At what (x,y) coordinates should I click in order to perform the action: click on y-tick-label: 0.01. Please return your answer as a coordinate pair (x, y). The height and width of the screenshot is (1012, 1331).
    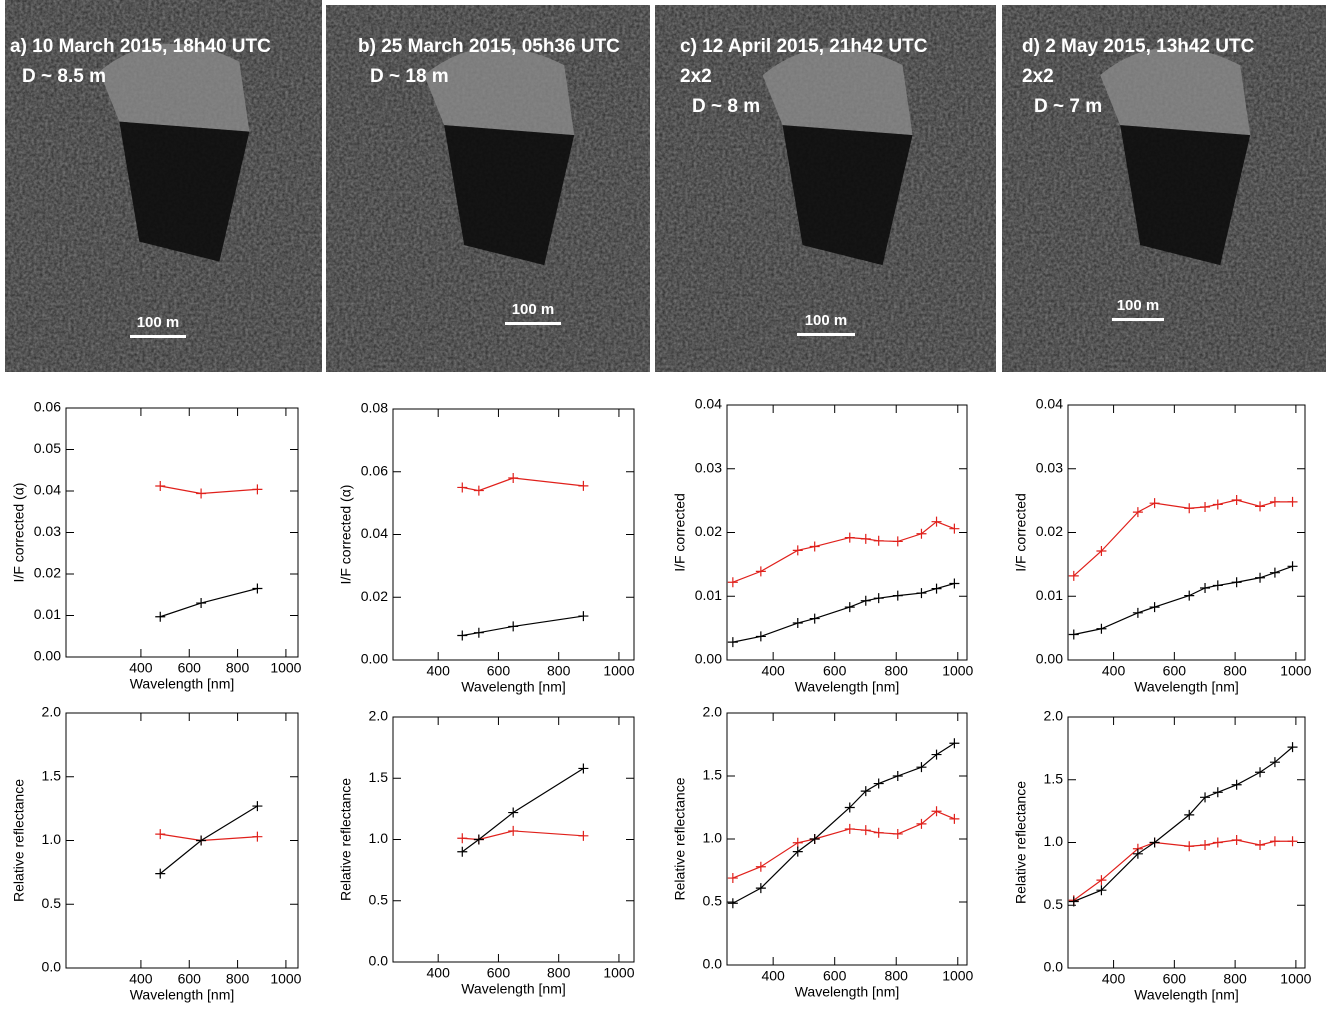
    Looking at the image, I should click on (708, 595).